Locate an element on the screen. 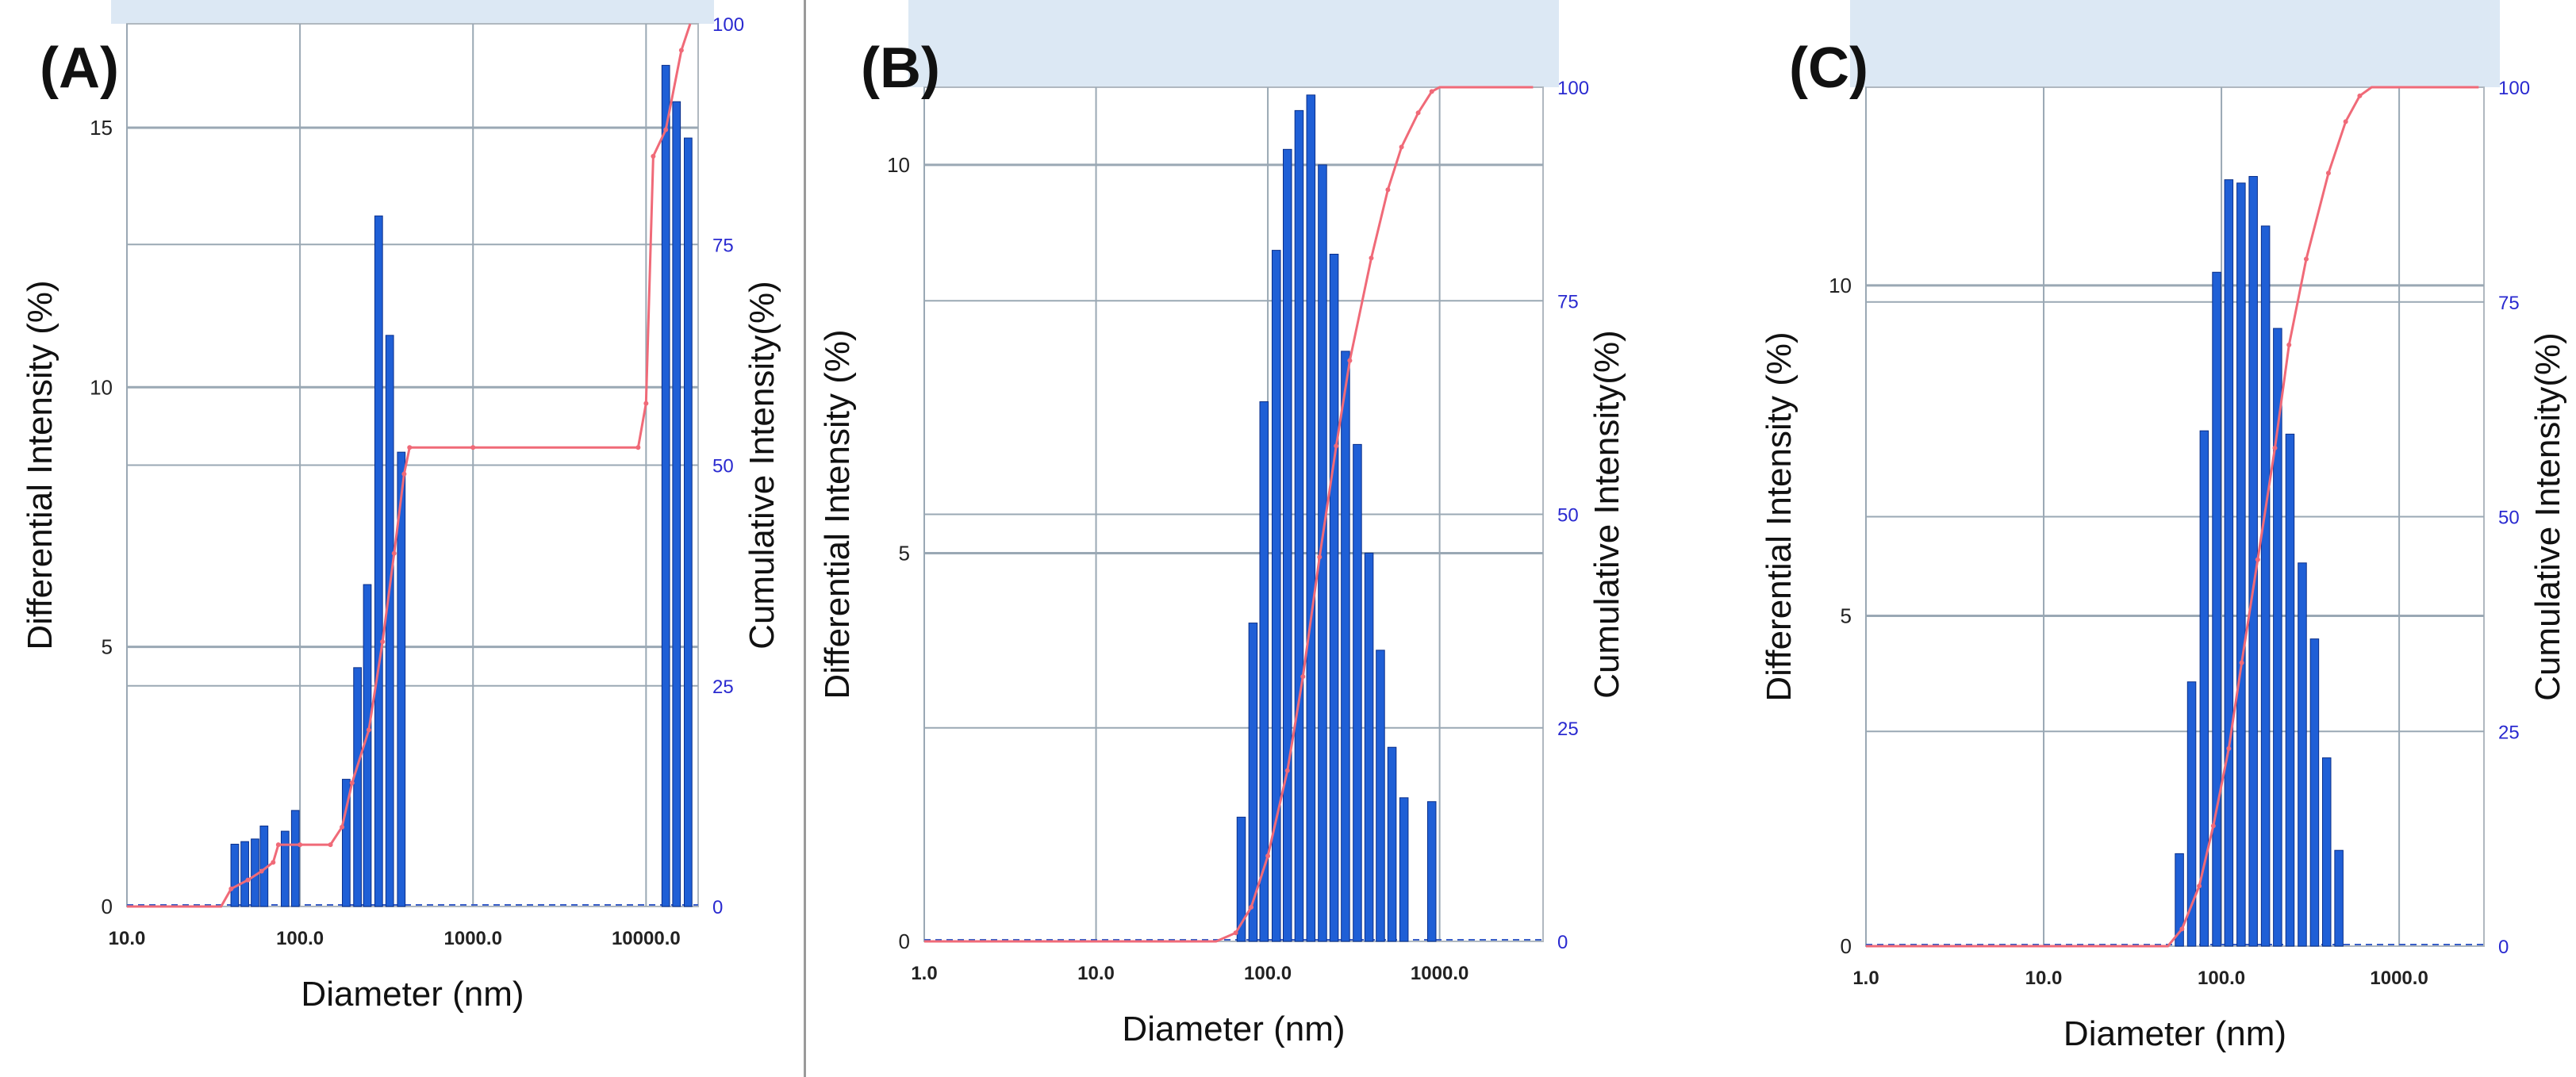 Image resolution: width=2576 pixels, height=1077 pixels. x-axis-title: Diameter (nm) is located at coordinates (412, 994).